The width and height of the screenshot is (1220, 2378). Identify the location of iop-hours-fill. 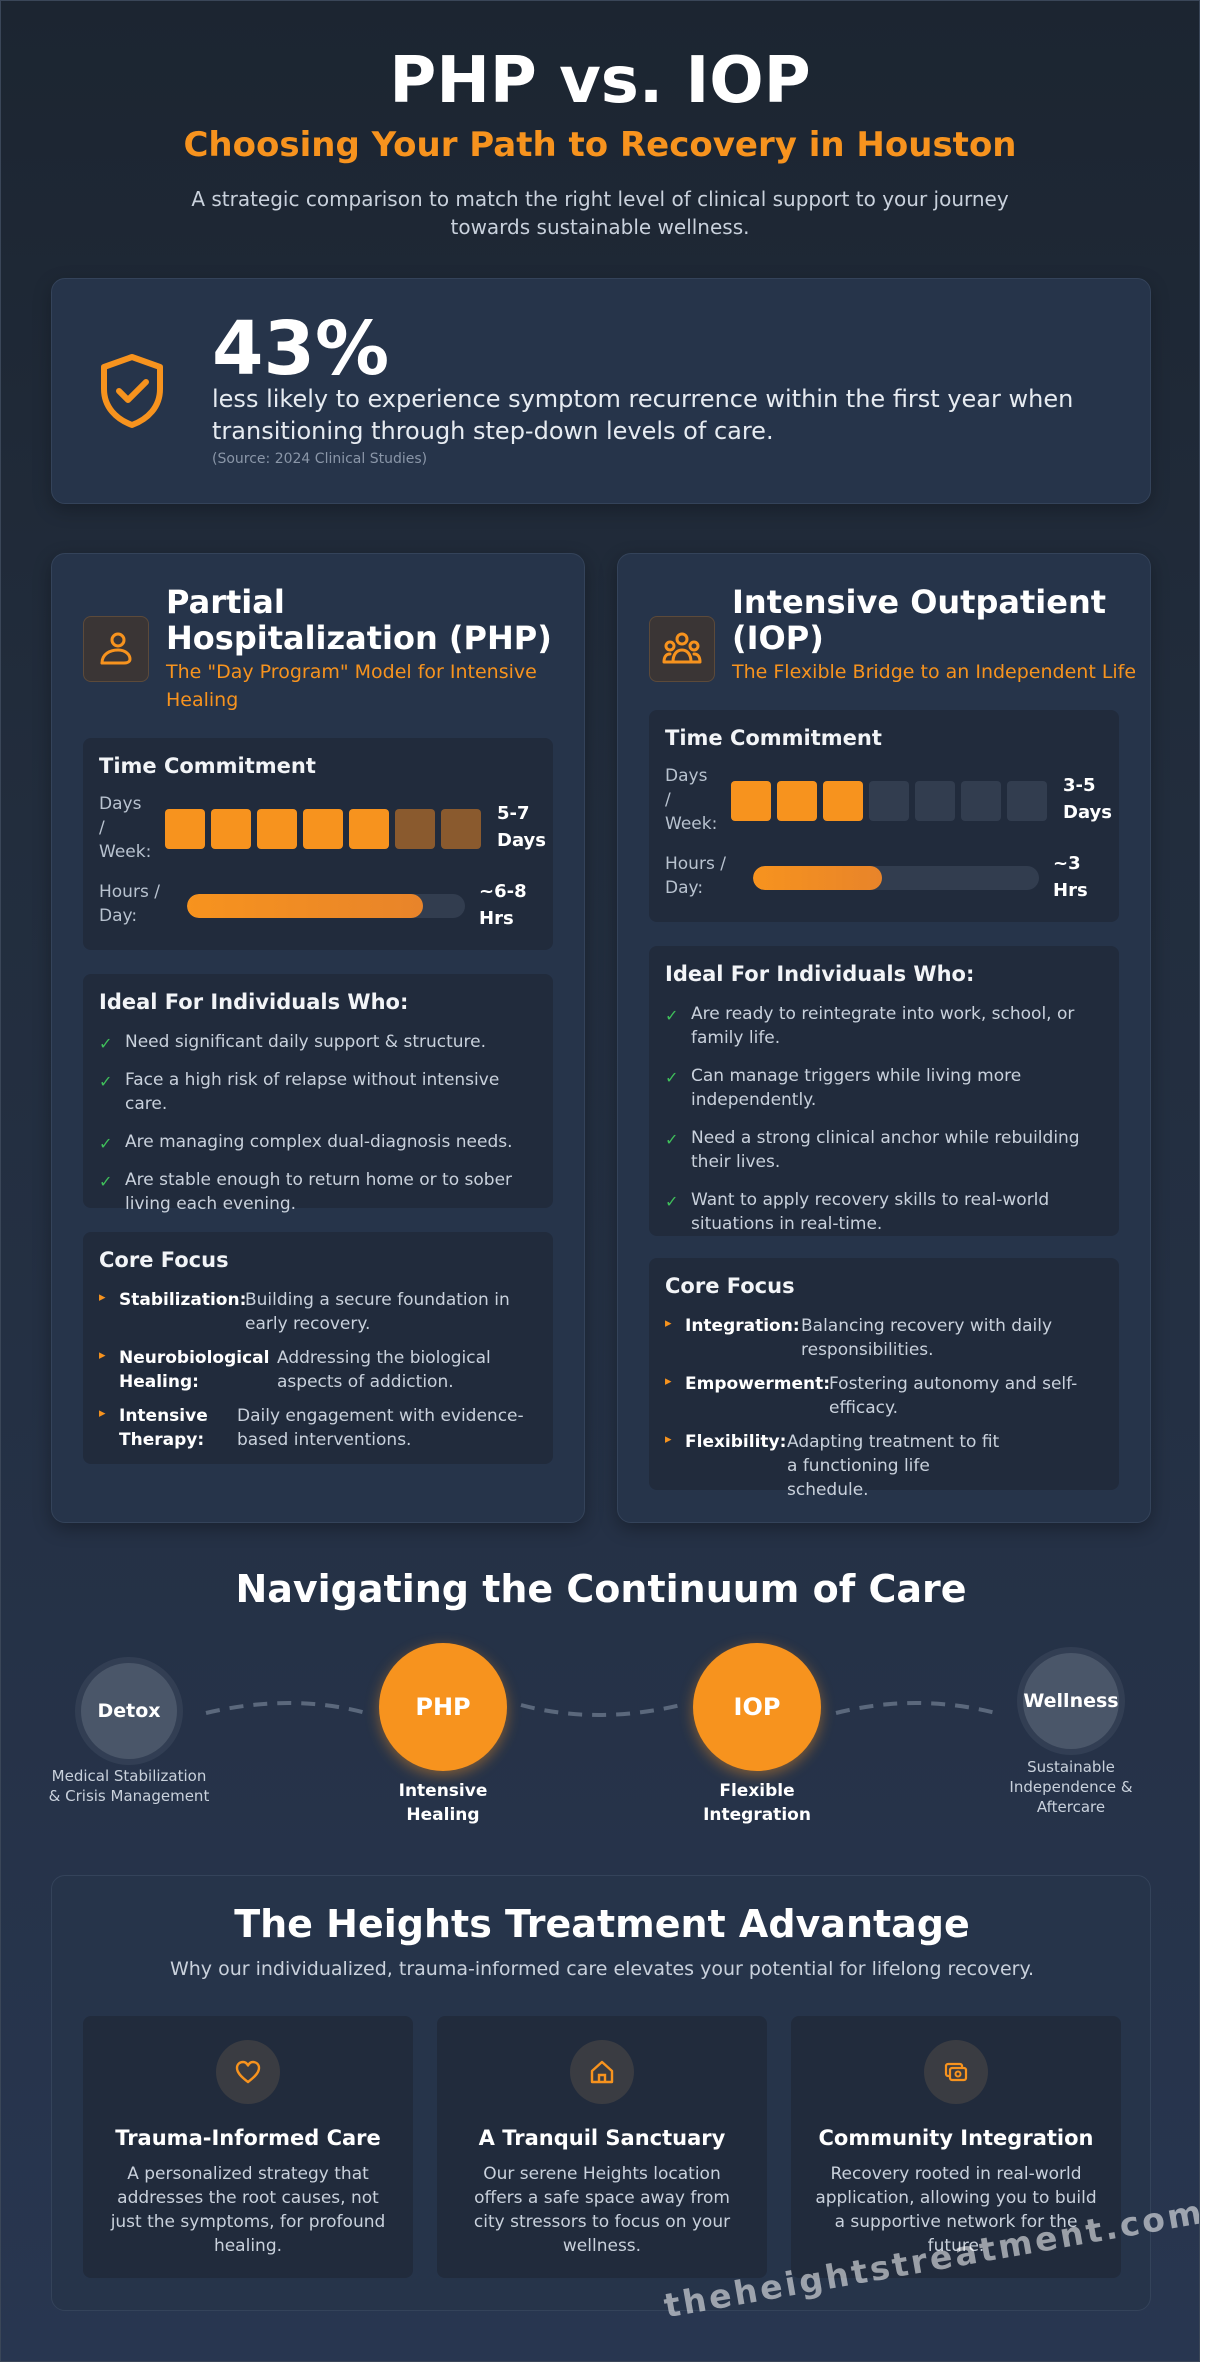
(817, 878).